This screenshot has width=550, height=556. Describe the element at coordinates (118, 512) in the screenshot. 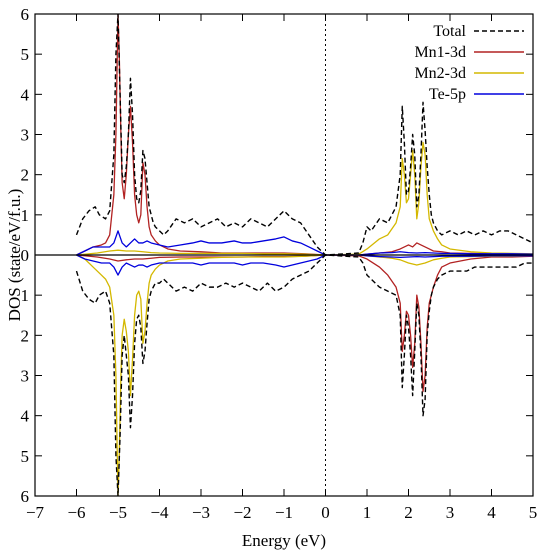

I see `x-tick-label: −5` at that location.